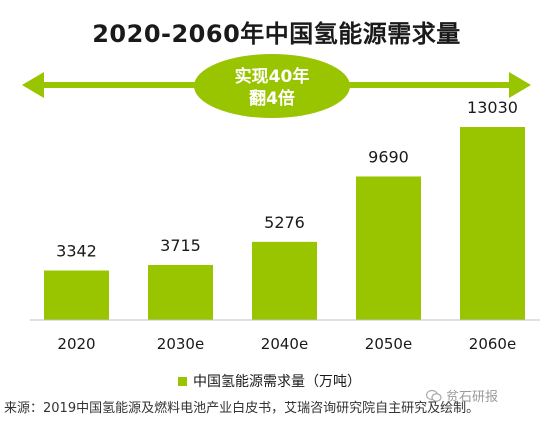 Image resolution: width=553 pixels, height=425 pixels. Describe the element at coordinates (388, 344) in the screenshot. I see `category-label-2050e: 2050e` at that location.